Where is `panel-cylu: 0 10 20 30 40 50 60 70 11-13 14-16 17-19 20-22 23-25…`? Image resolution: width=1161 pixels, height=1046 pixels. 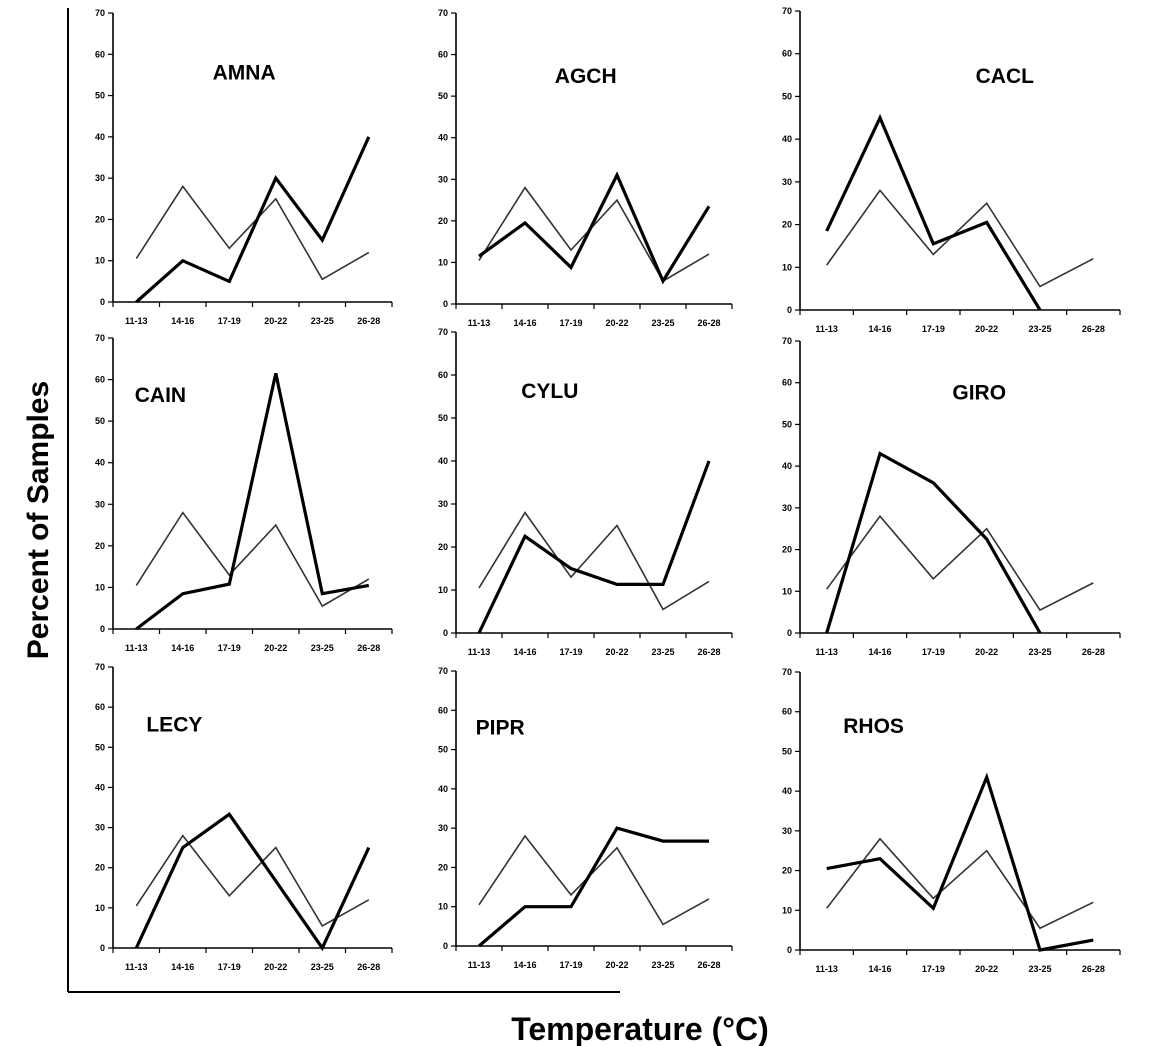 panel-cylu: 0 10 20 30 40 50 60 70 11-13 14-16 17-19 20-22 23-25… is located at coordinates (585, 492).